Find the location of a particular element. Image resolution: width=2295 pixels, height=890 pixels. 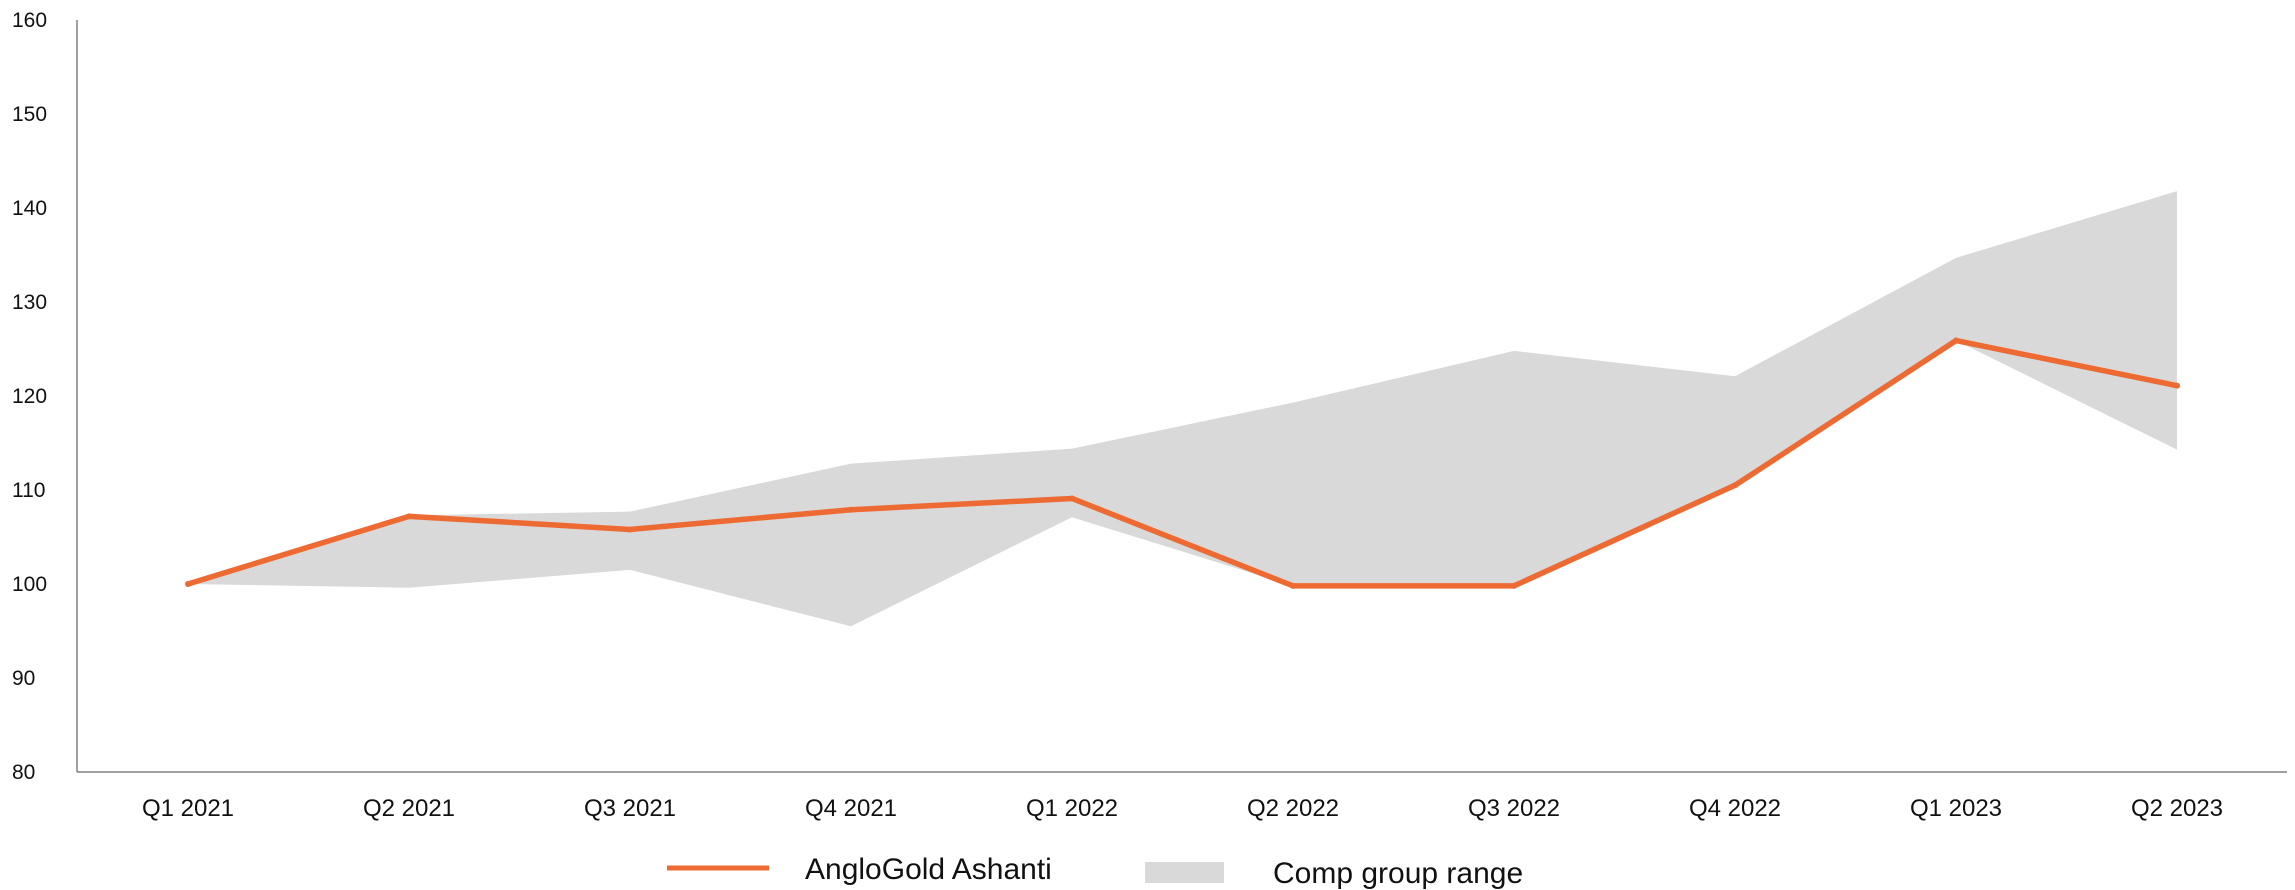

legend-label: Comp group range is located at coordinates (1398, 873).